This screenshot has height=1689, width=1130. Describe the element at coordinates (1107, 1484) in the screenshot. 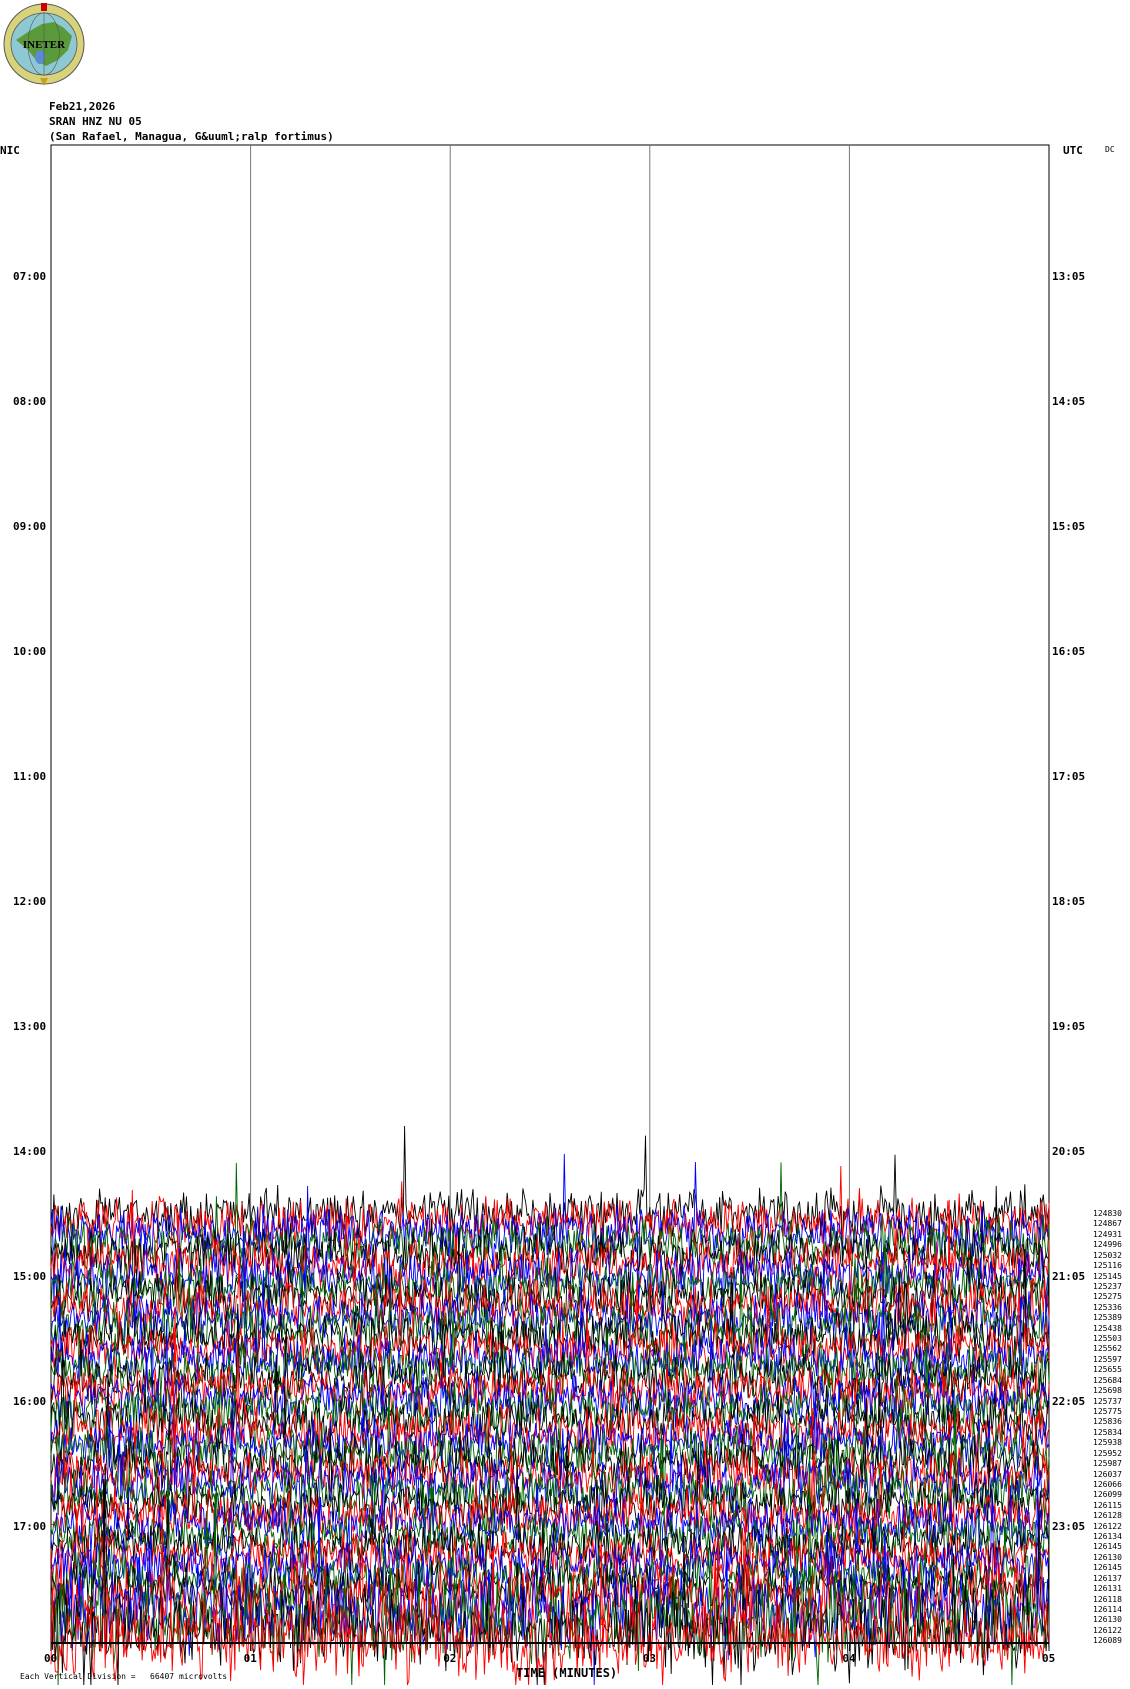

I see `row-value: 126066` at that location.